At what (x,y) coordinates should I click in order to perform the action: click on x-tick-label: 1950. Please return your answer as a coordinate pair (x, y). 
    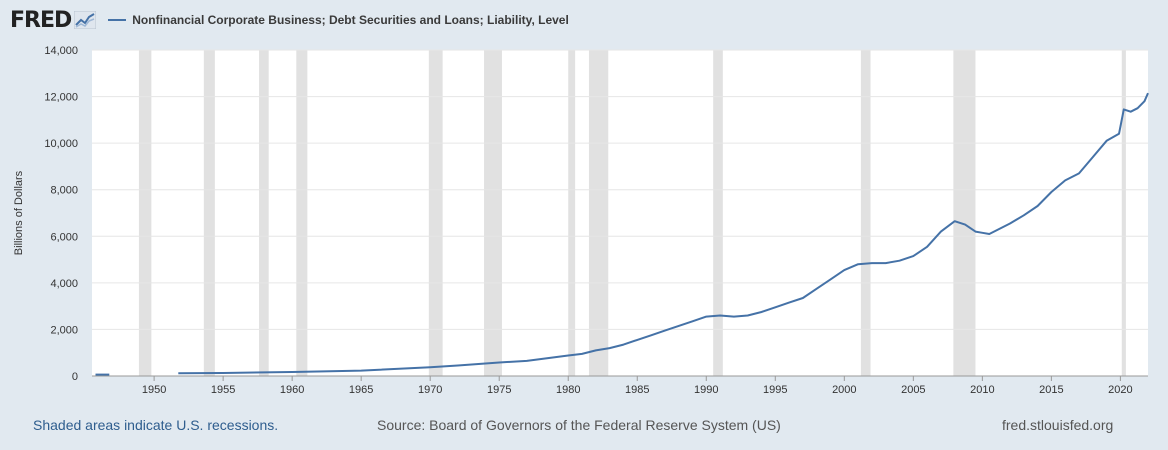
    Looking at the image, I should click on (154, 390).